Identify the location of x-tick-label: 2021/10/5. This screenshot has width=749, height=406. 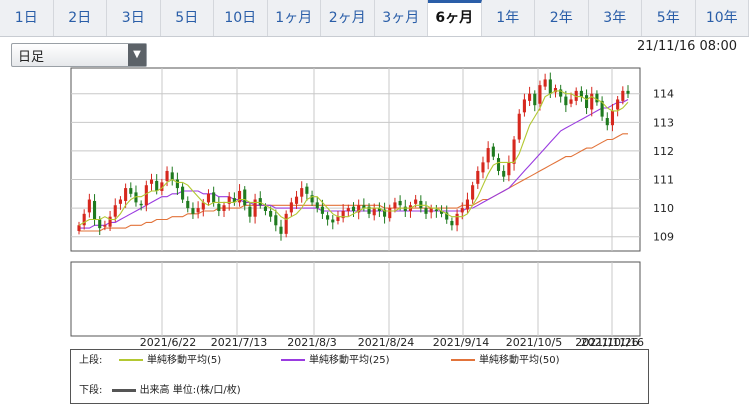
(534, 342).